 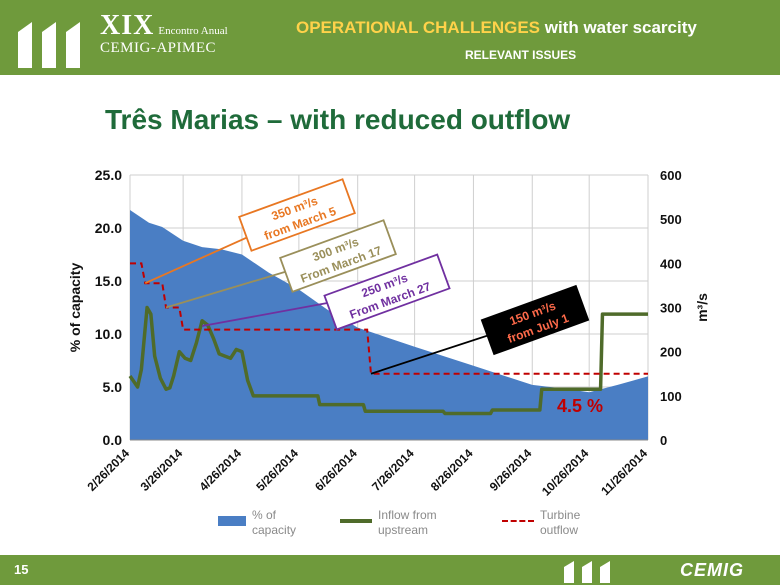 I want to click on x-tick-label: 6/26/2014, so click(x=336, y=470).